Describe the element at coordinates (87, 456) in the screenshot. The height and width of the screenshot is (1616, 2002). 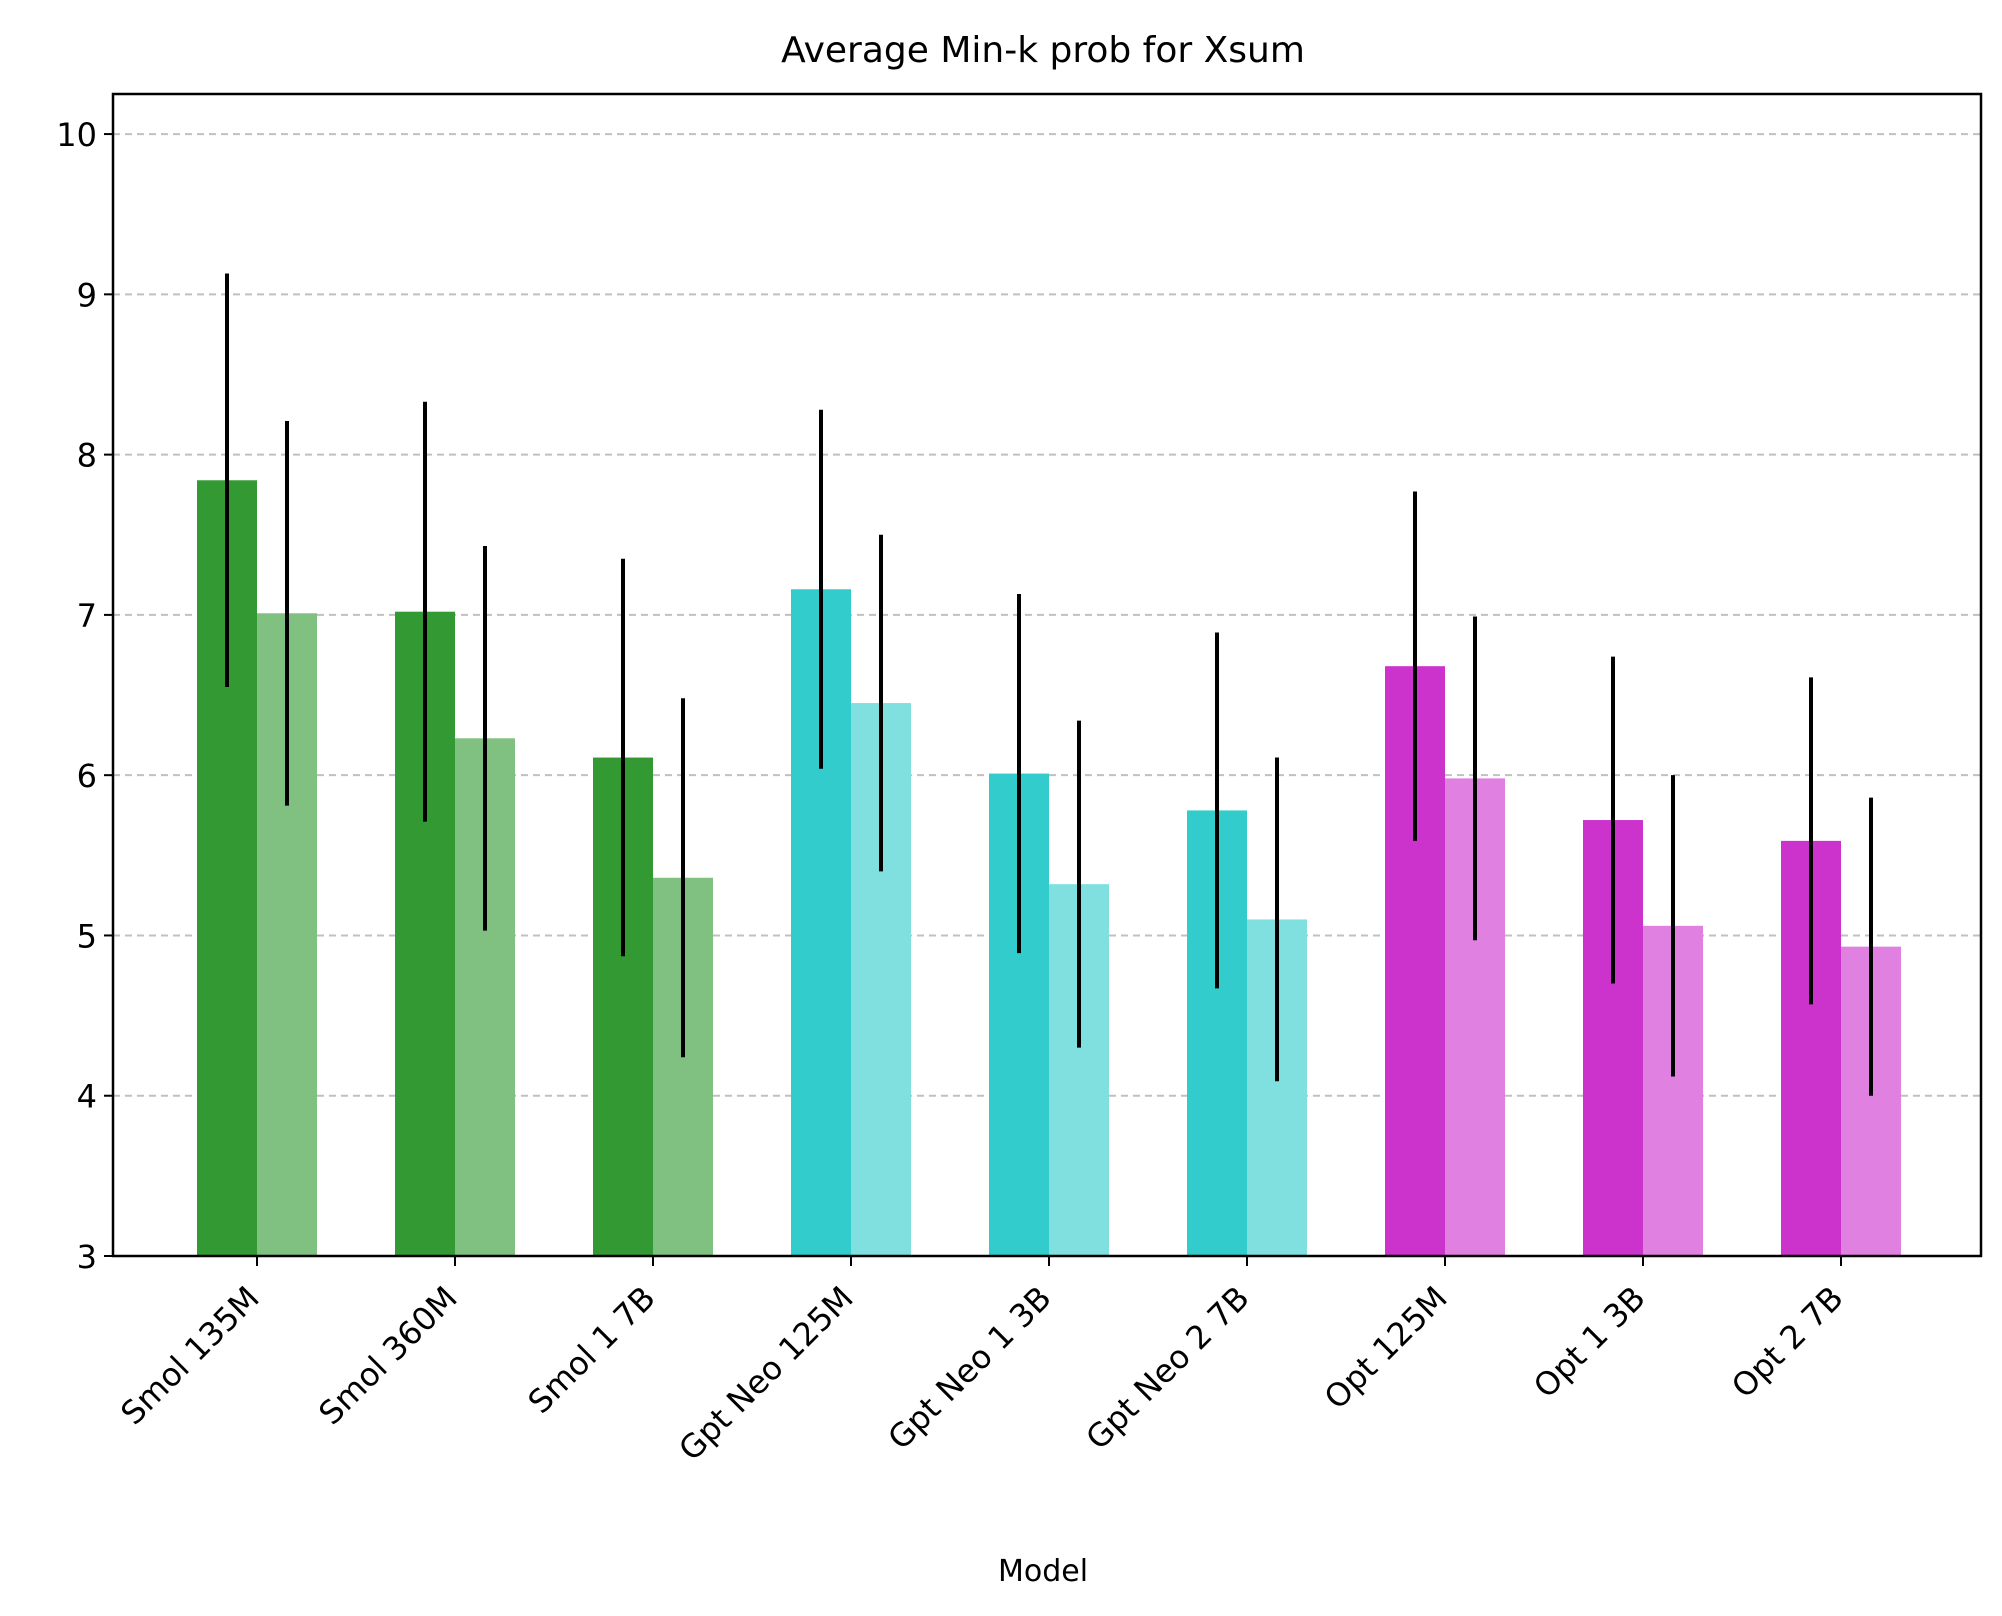
I see `y-tick-label: 8` at that location.